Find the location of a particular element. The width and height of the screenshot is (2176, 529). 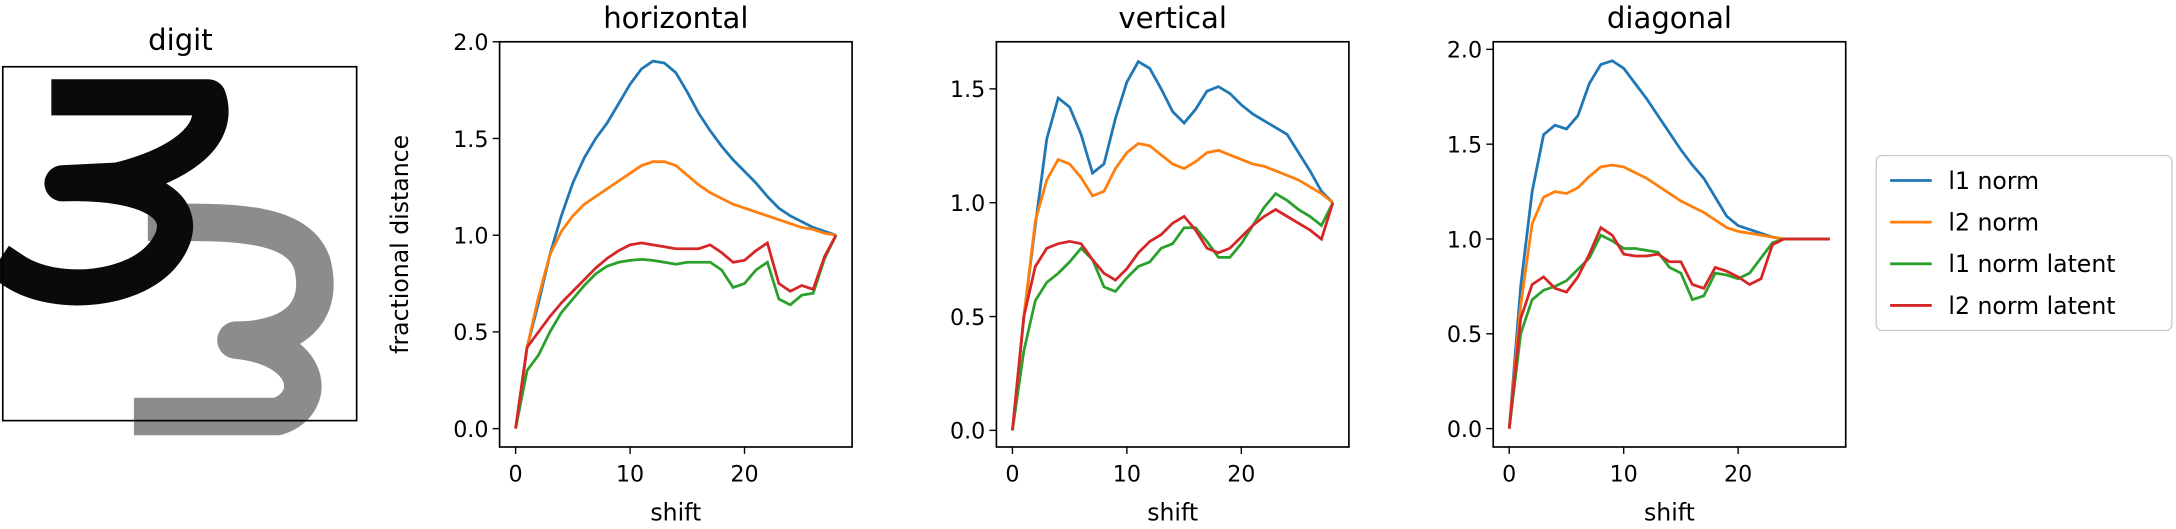

digit-panel: digit is located at coordinates (179, 229).